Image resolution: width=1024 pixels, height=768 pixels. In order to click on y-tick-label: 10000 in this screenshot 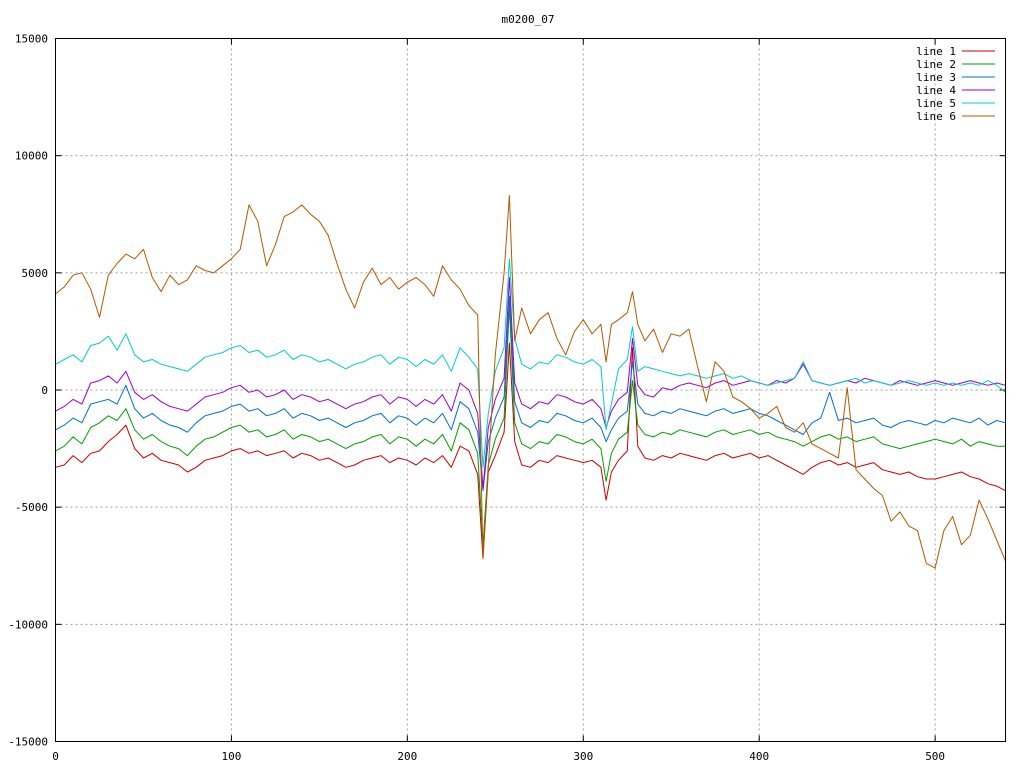, I will do `click(31, 156)`.